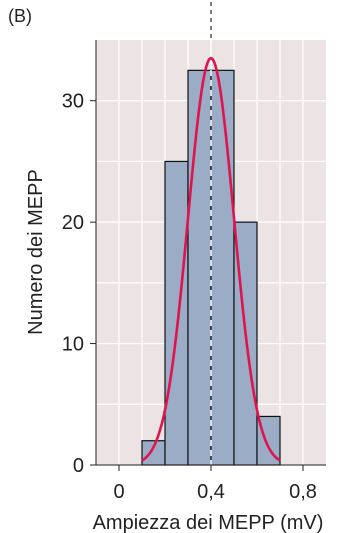  I want to click on y-axis-ticks: 0 10 20 30, so click(79, 284).